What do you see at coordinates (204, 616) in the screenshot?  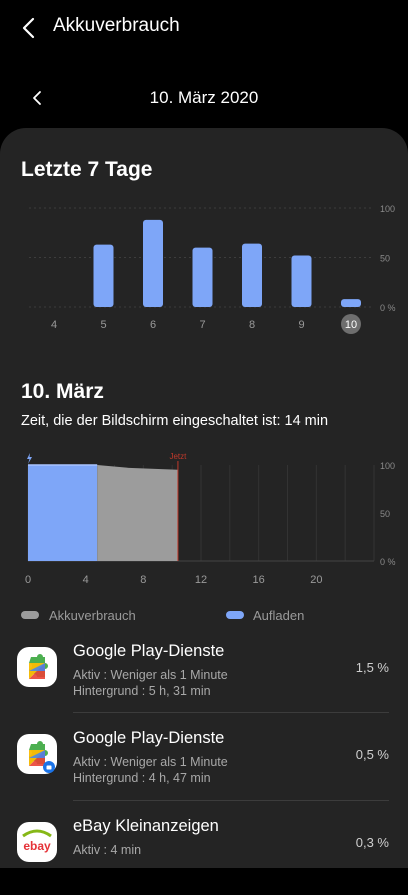 I see `chart-legend: Akkuverbrauch Aufladen` at bounding box center [204, 616].